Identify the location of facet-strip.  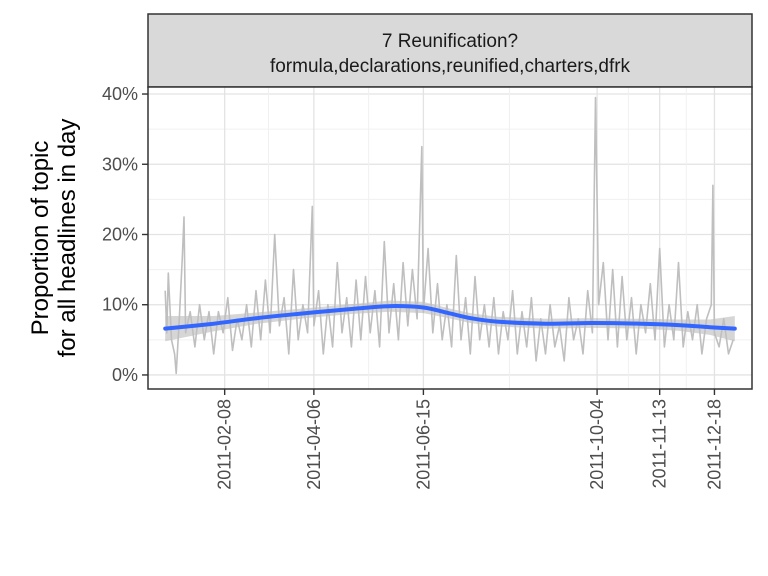
(450, 50).